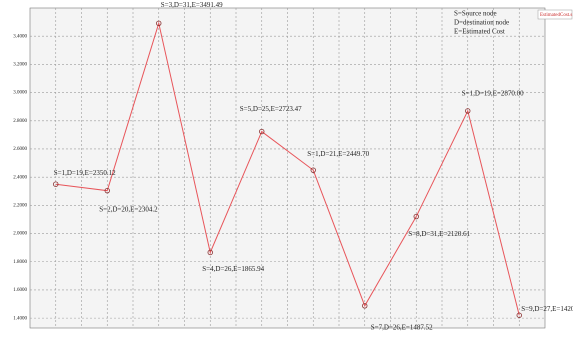  What do you see at coordinates (271, 109) in the screenshot?
I see `annotation: S=5,D=25,E=2723.47` at bounding box center [271, 109].